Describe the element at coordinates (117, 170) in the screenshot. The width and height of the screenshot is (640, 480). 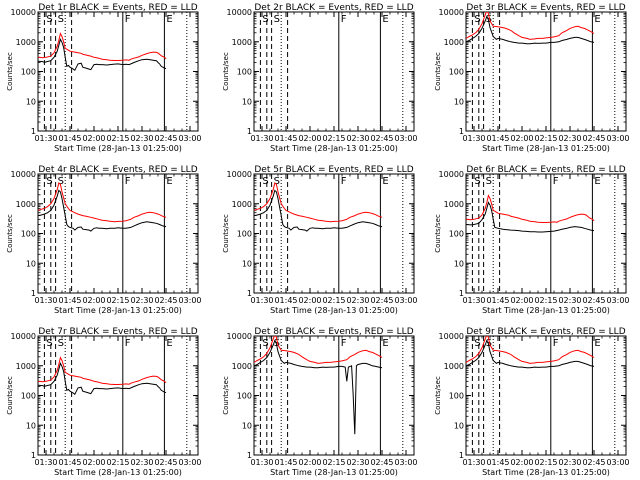
I see `chart-title: Det 4r BLACK = Events, RED = LLD` at that location.